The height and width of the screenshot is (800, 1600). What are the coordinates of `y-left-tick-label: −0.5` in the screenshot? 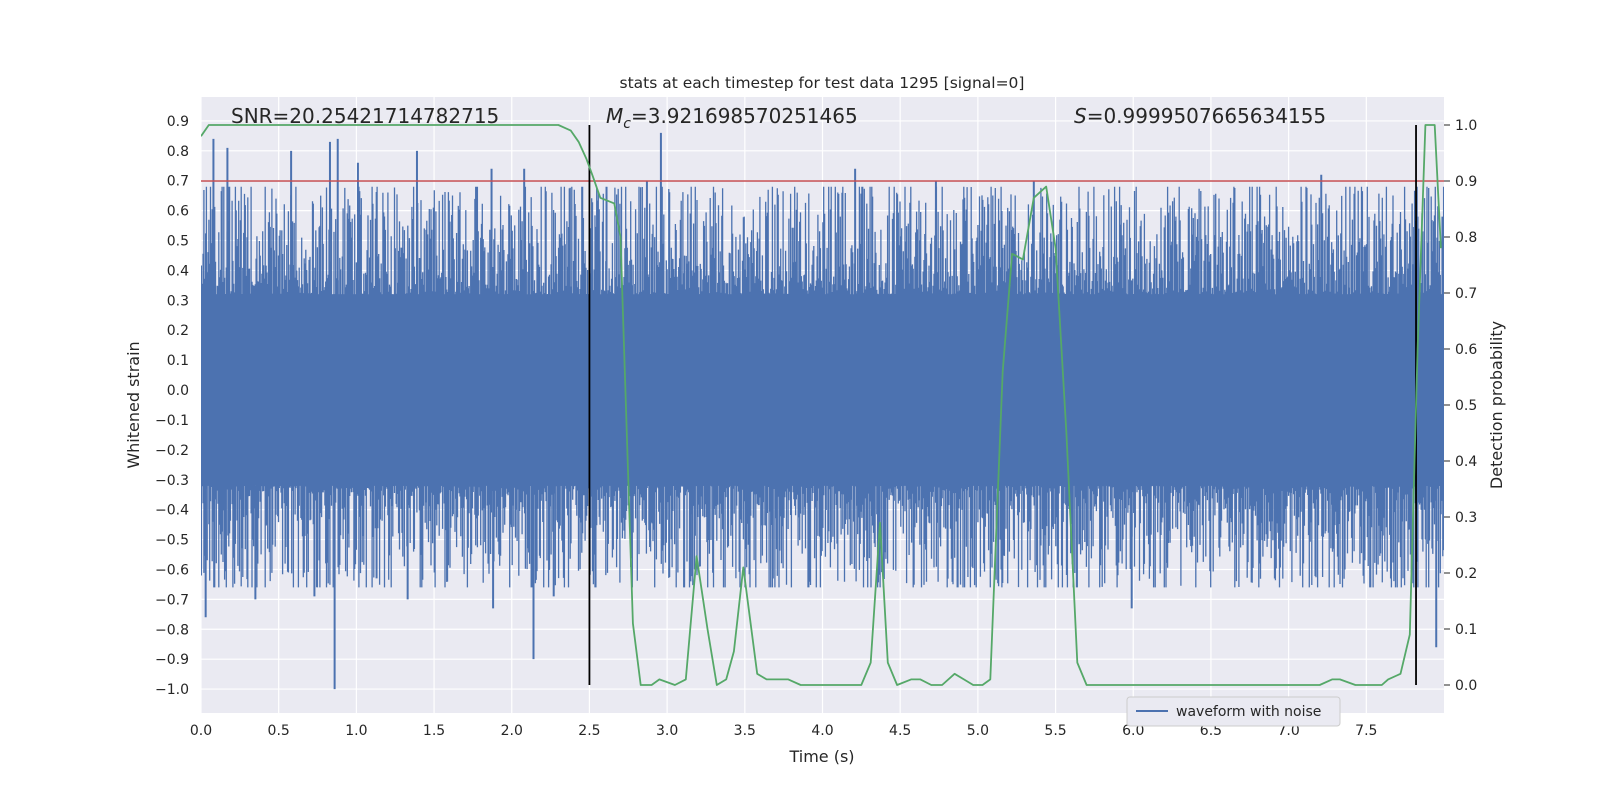 It's located at (172, 541).